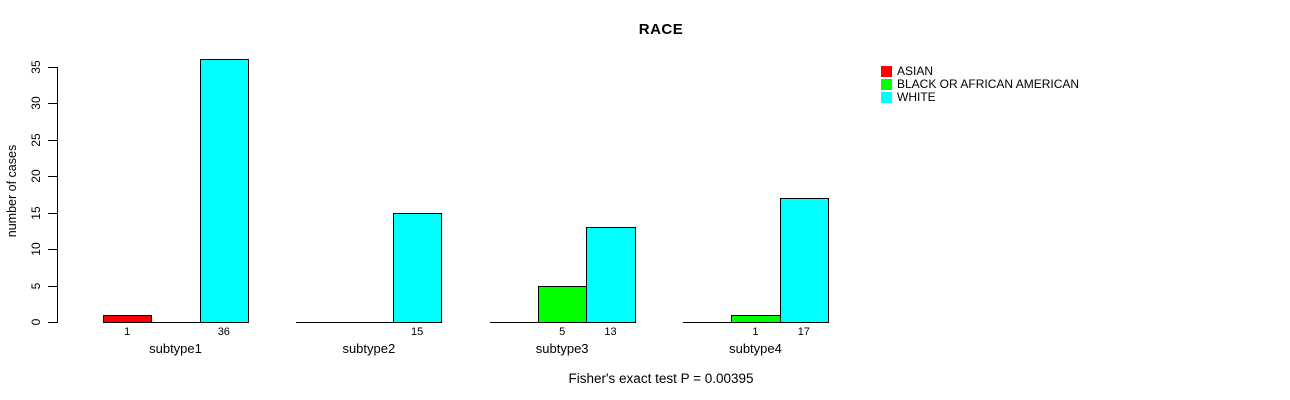 This screenshot has width=1290, height=400. Describe the element at coordinates (36, 249) in the screenshot. I see `y-axis-tick-label: 10` at that location.